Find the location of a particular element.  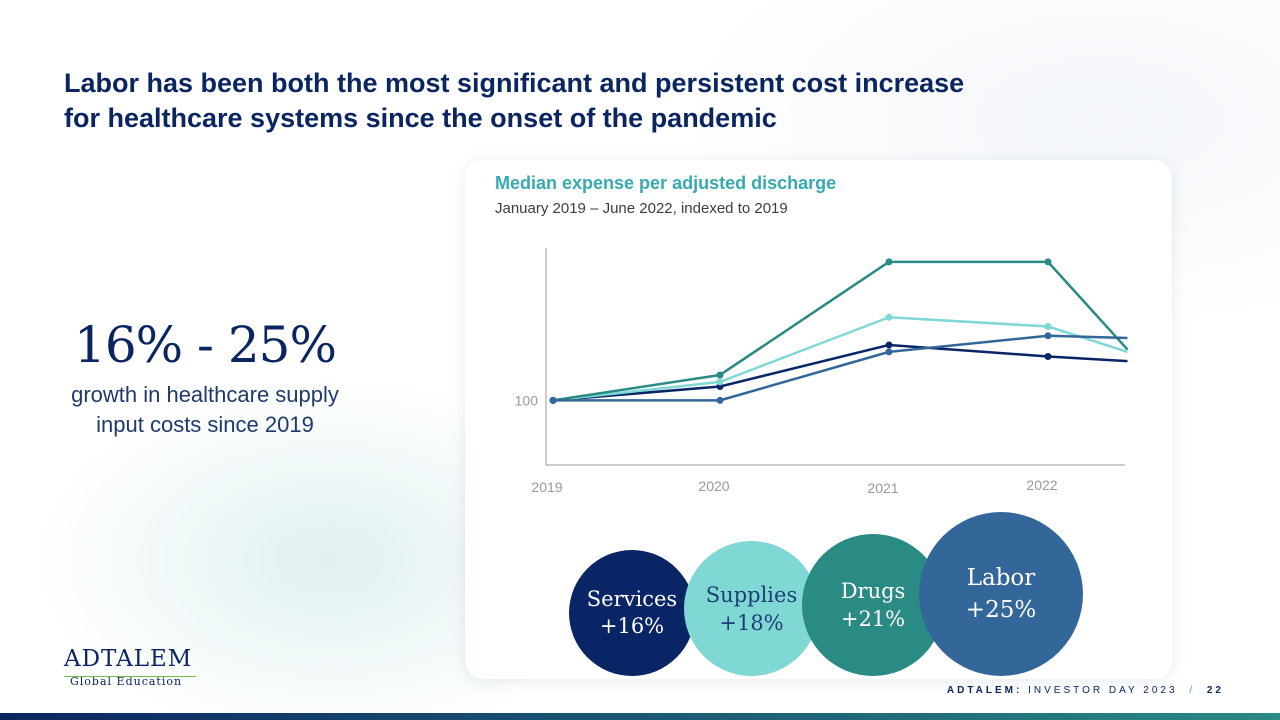

series-line-drugs is located at coordinates (840, 331).